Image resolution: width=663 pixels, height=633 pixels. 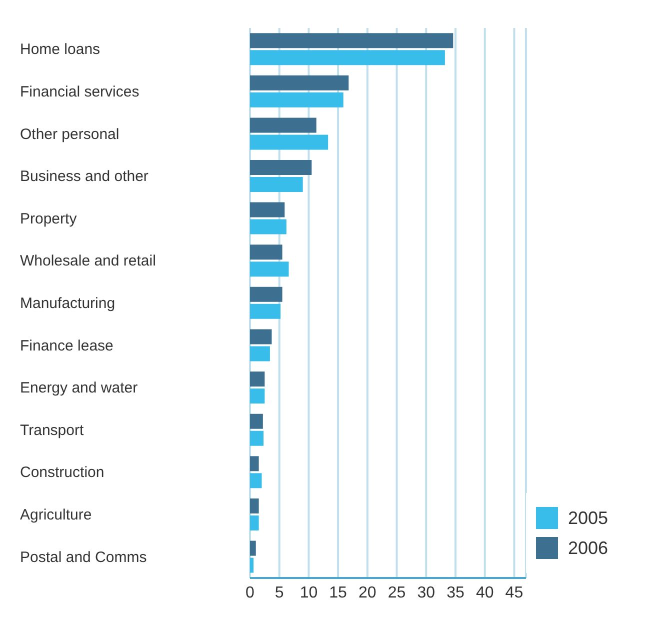 What do you see at coordinates (367, 593) in the screenshot?
I see `x-tick-label: 20` at bounding box center [367, 593].